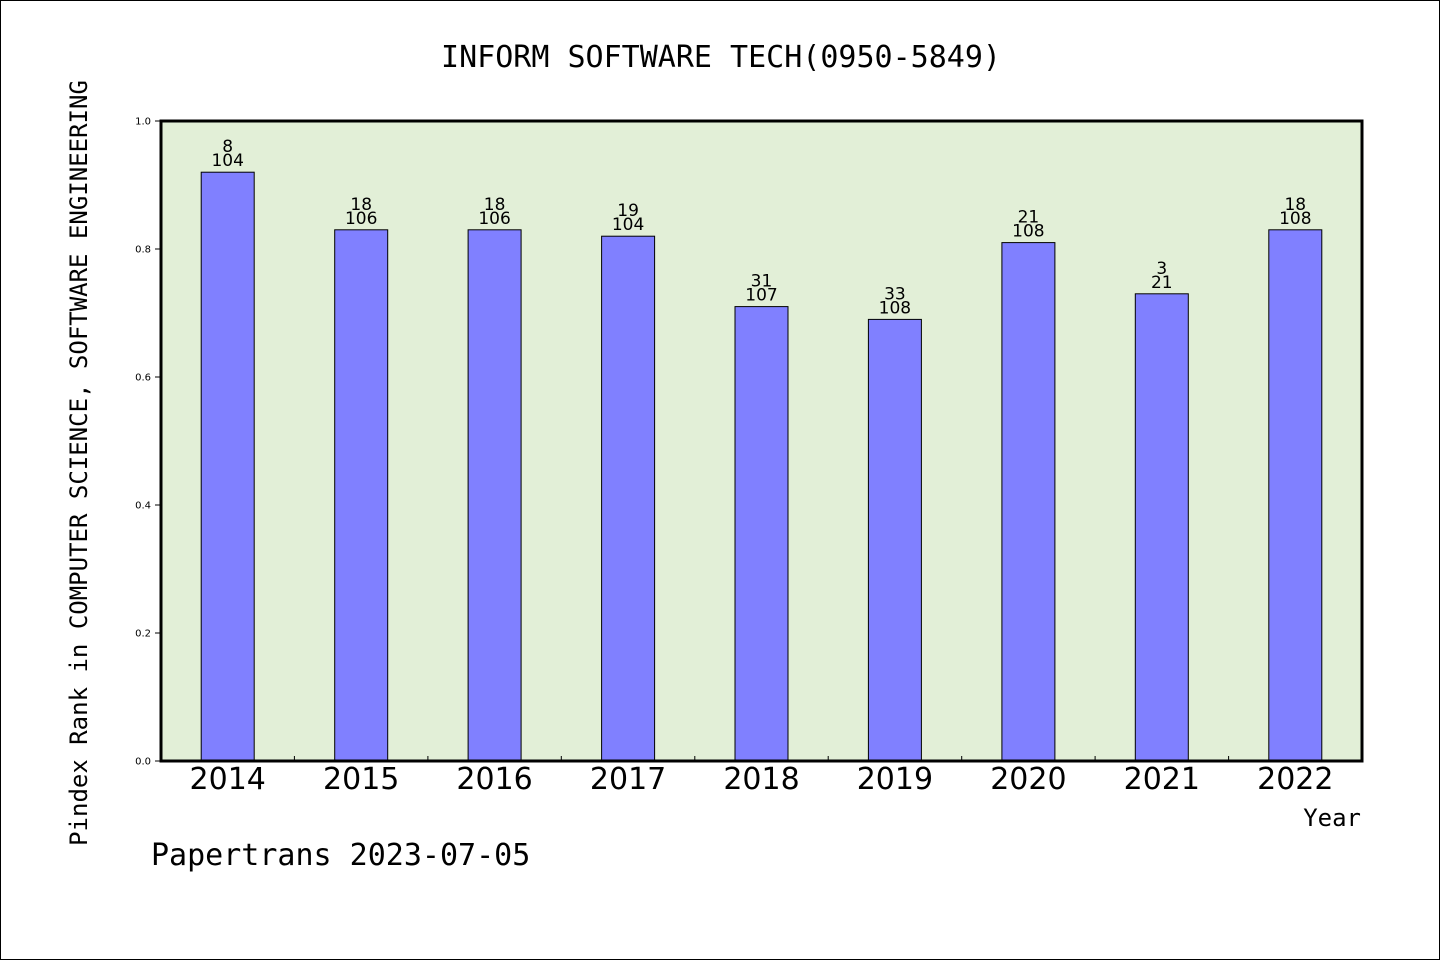 The image size is (1440, 961). I want to click on rank-label-2019: 33, so click(895, 294).